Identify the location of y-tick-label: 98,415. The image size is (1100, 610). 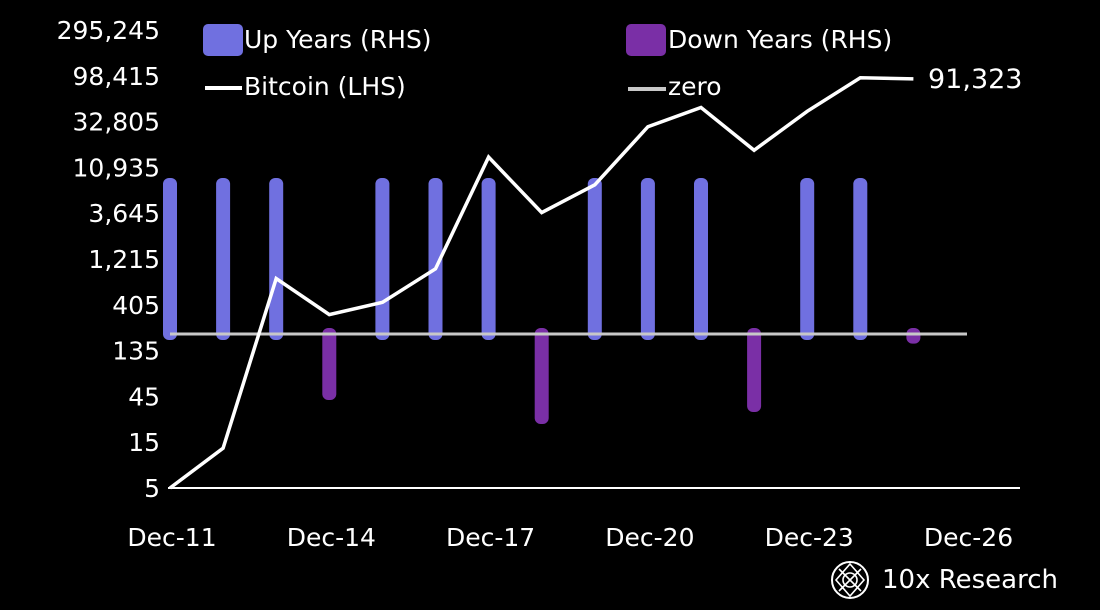
(116, 76).